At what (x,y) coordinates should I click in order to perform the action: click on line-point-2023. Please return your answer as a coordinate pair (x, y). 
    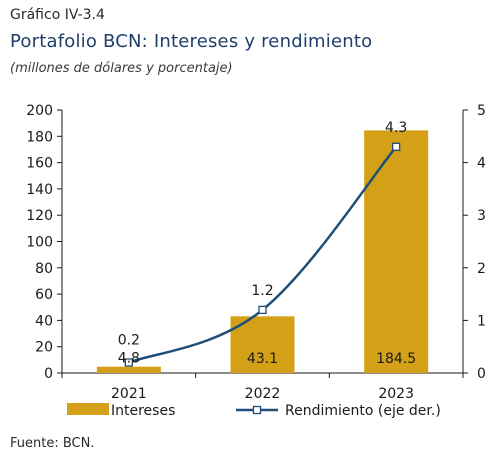
    Looking at the image, I should click on (396, 146).